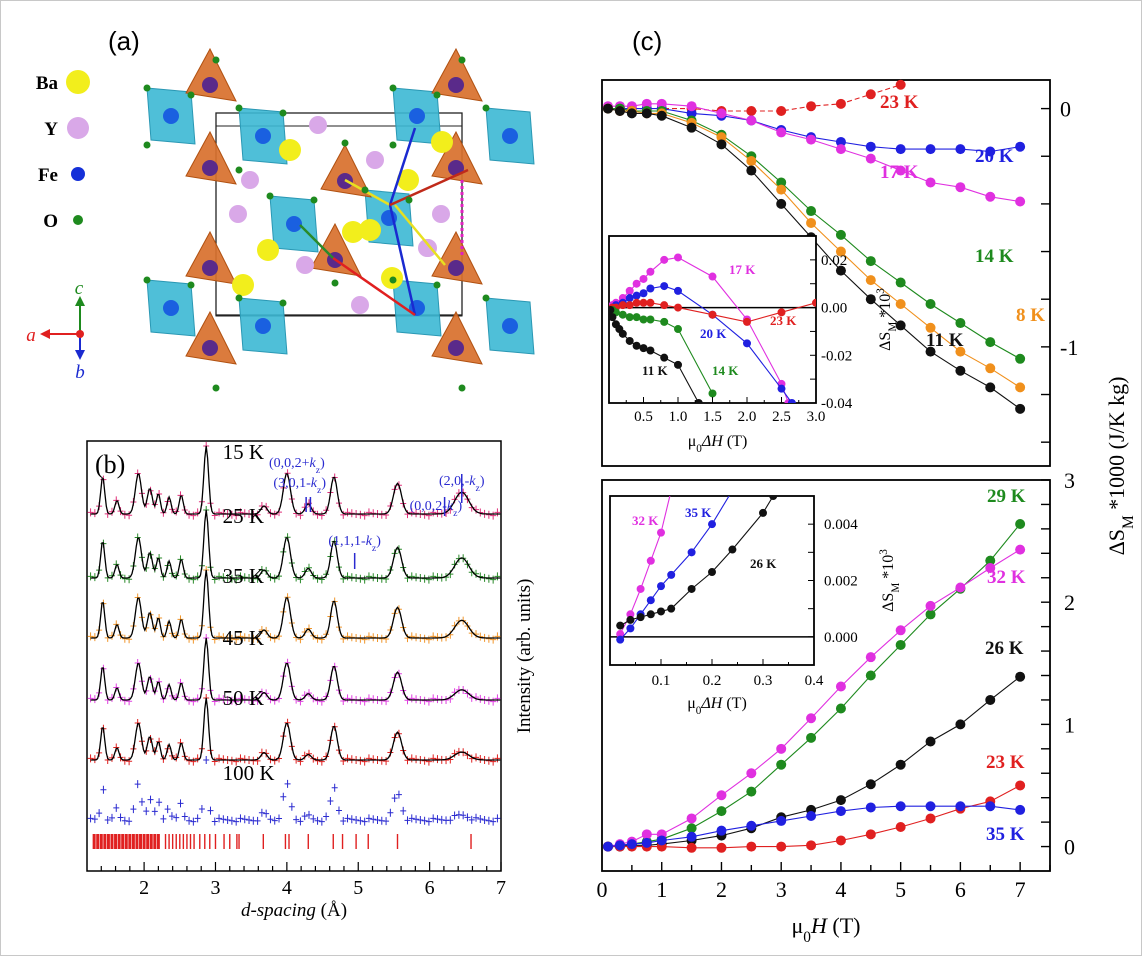 This screenshot has height=956, width=1142. I want to click on inset-y-tick-label: 0.00, so click(834, 309).